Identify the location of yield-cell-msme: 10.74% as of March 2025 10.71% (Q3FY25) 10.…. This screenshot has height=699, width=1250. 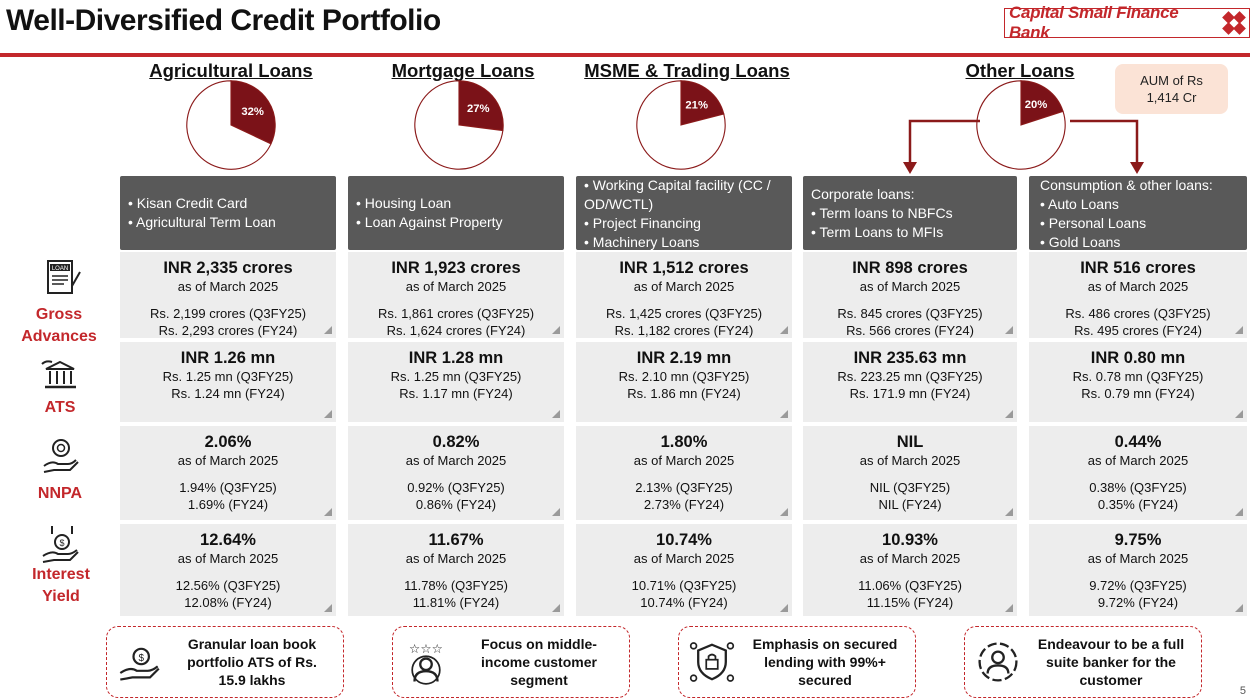
(684, 570).